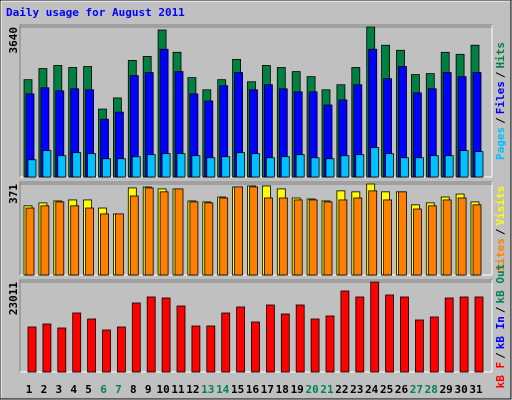 This screenshot has width=512, height=400. Describe the element at coordinates (44, 389) in the screenshot. I see `x-tick-label: 2` at that location.